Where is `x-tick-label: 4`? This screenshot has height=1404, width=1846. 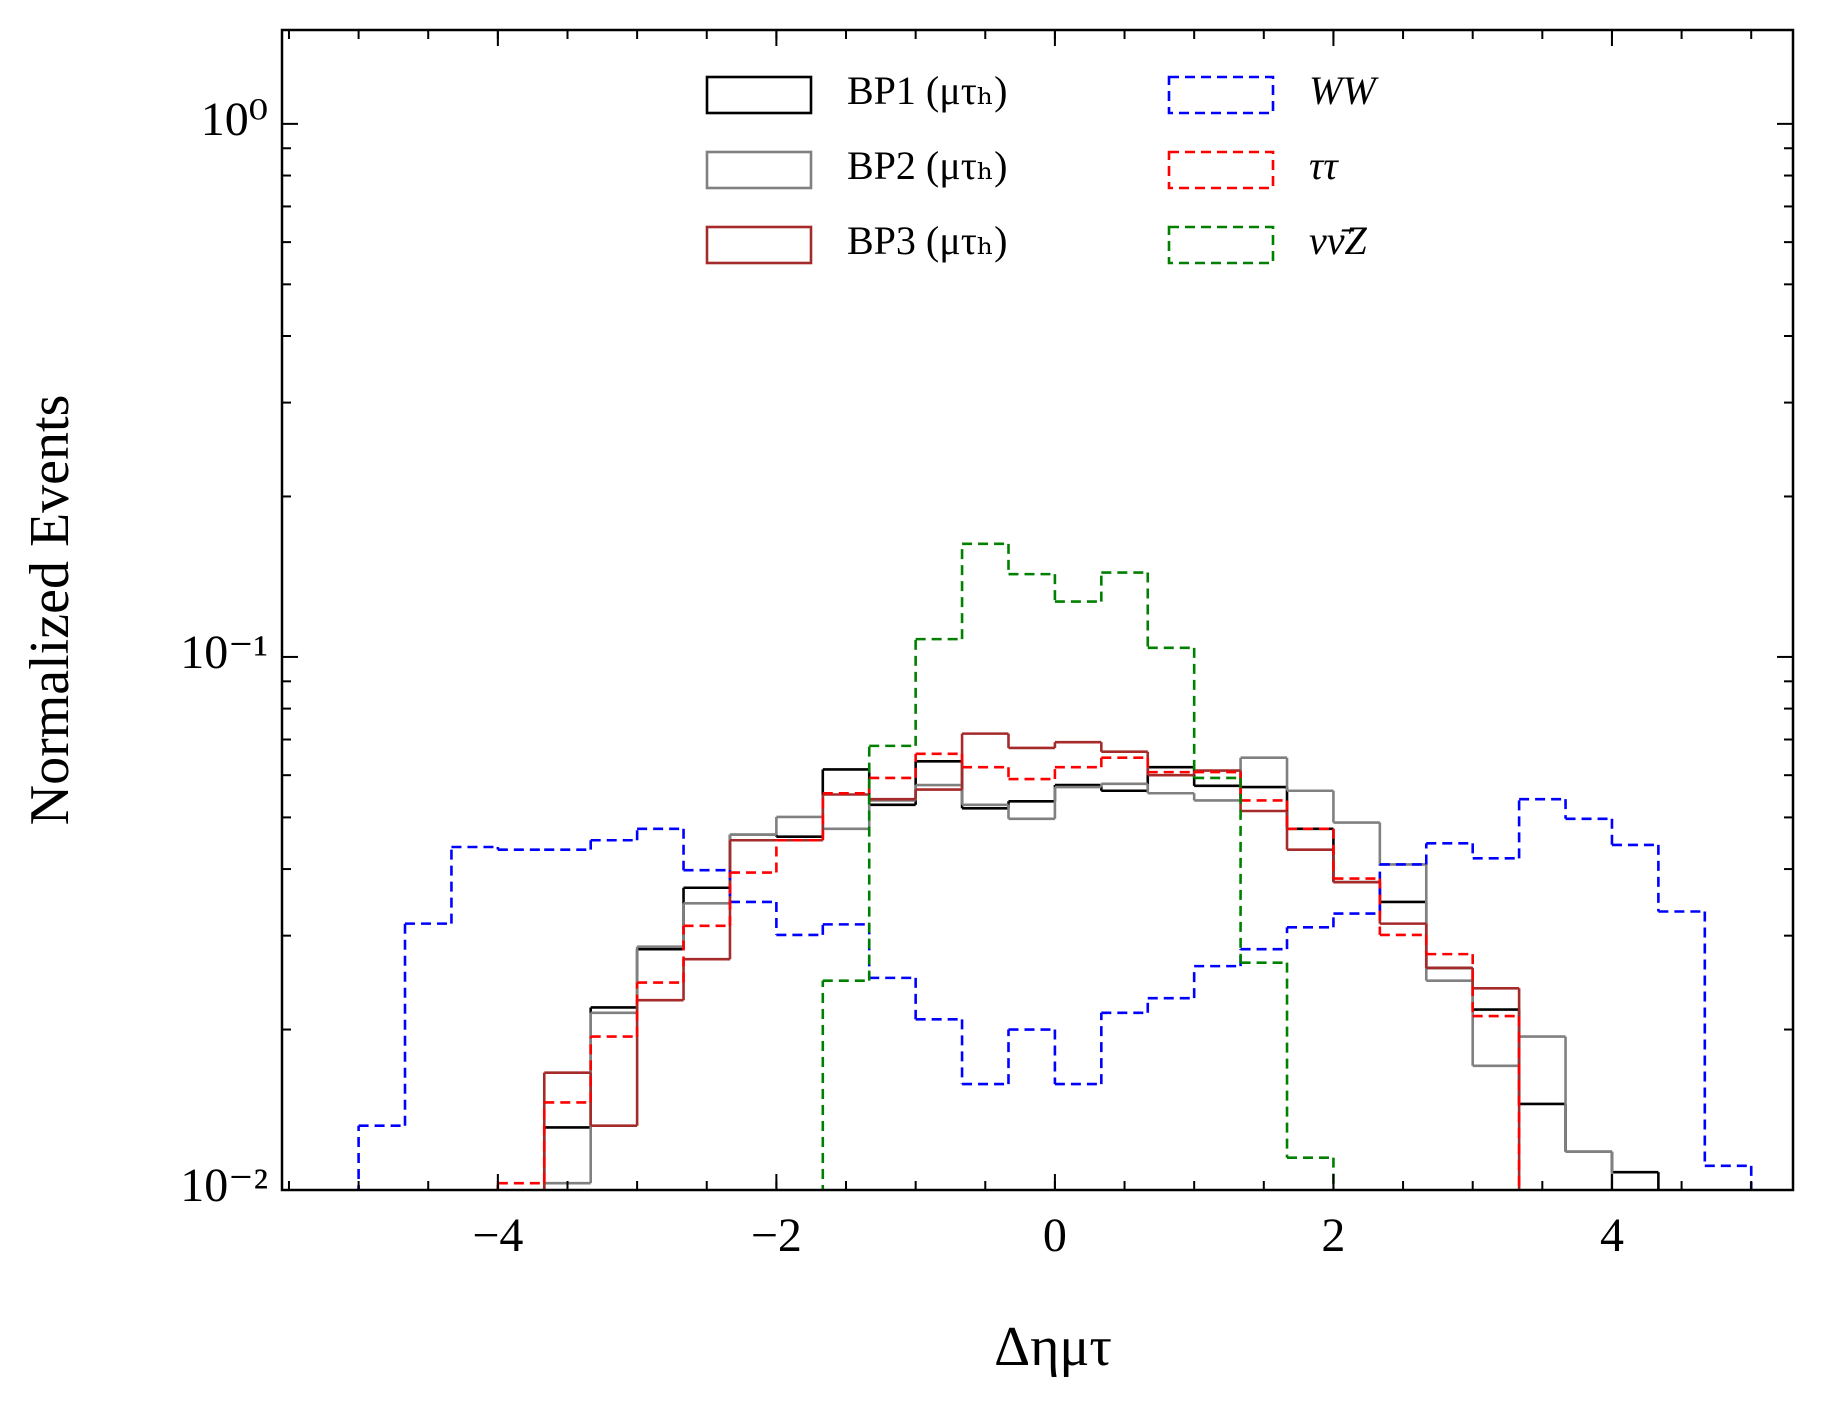
x-tick-label: 4 is located at coordinates (1612, 1235).